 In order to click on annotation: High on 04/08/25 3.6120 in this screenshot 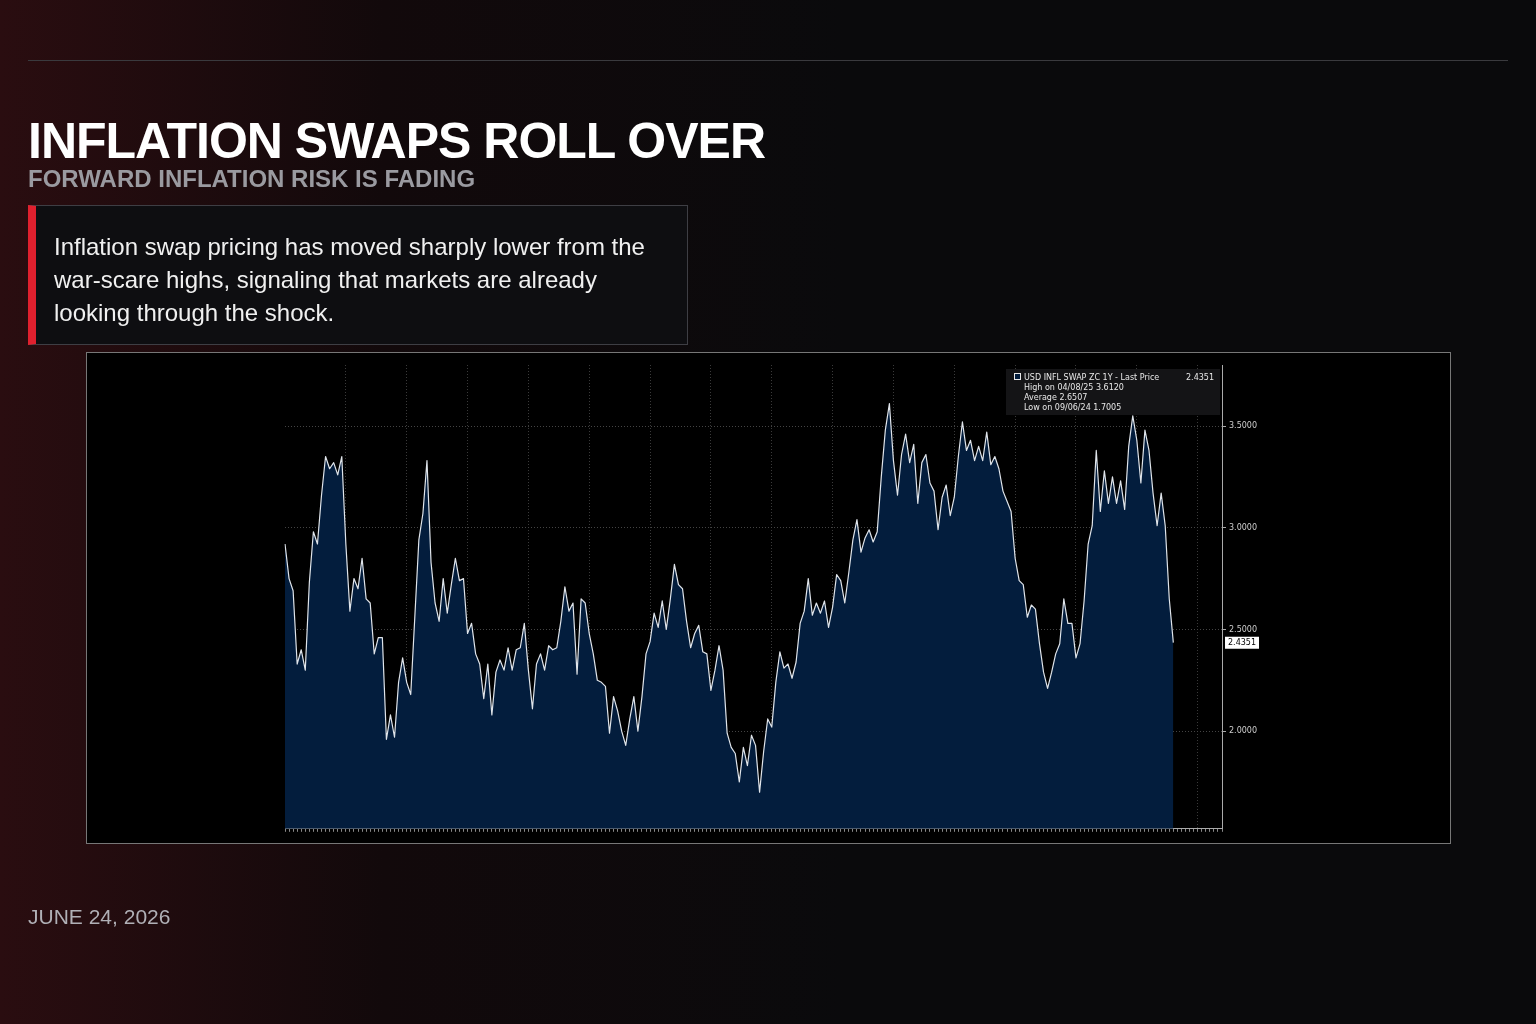, I will do `click(1074, 387)`.